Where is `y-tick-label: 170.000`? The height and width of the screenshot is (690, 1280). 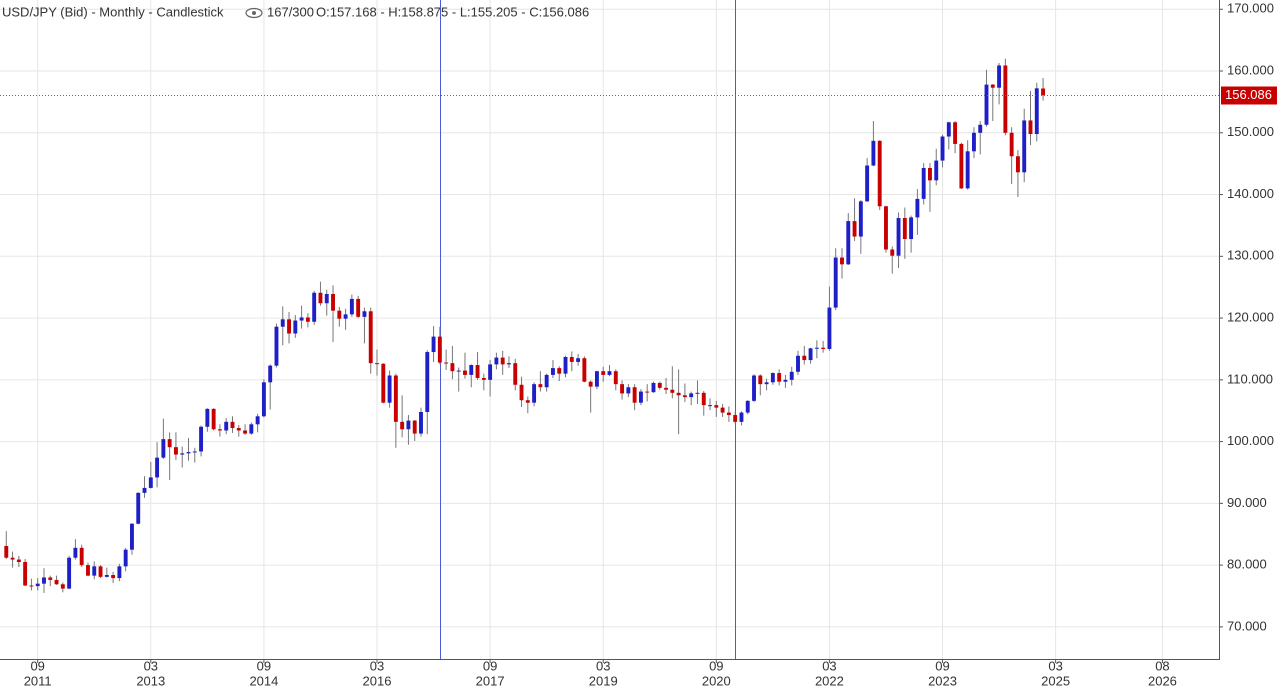 y-tick-label: 170.000 is located at coordinates (1250, 8).